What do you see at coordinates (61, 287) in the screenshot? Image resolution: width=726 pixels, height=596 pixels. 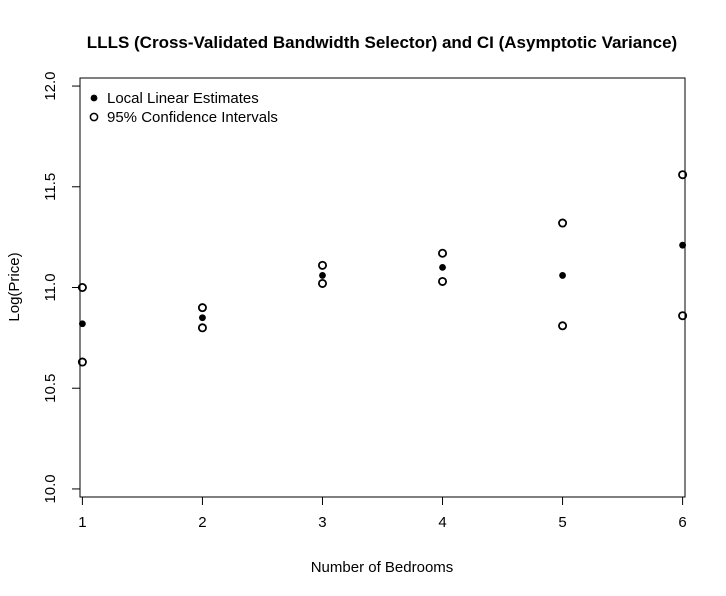 I see `y-axis: 10.0 10.5 11.0 11.5 12.0` at bounding box center [61, 287].